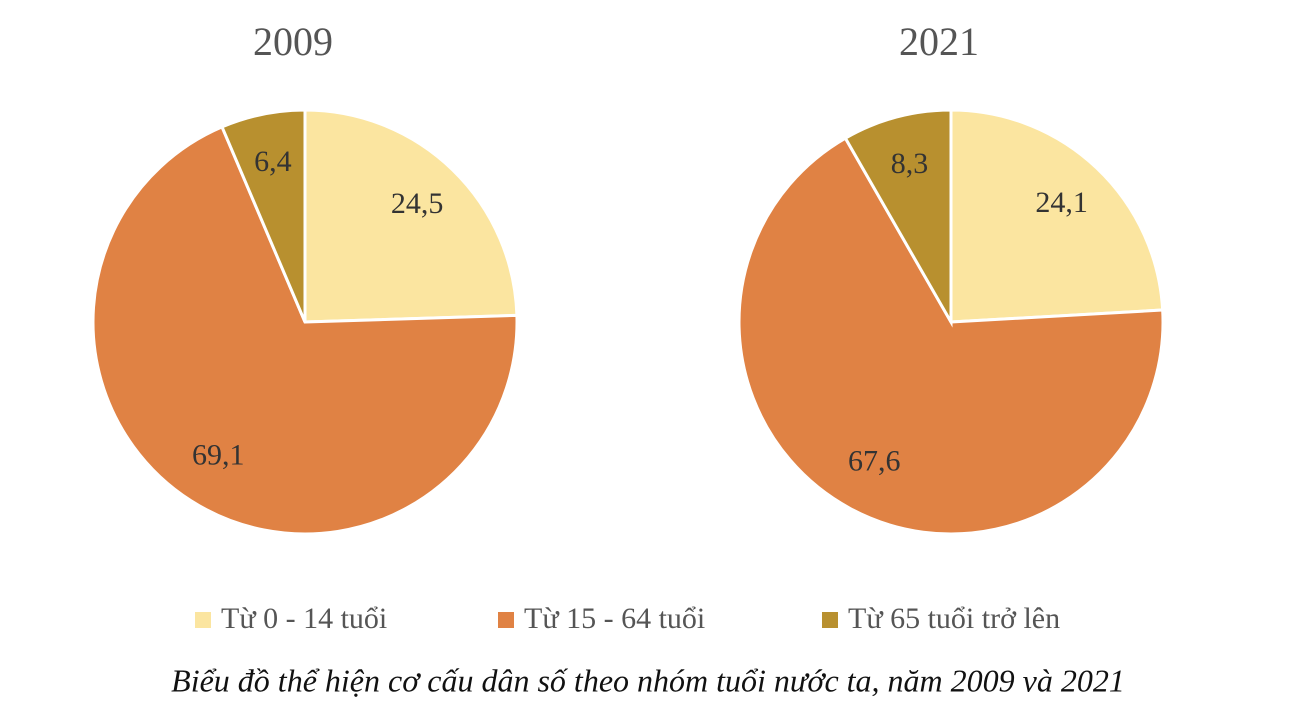 The width and height of the screenshot is (1296, 722). What do you see at coordinates (1061, 202) in the screenshot?
I see `data-label: 24,1` at bounding box center [1061, 202].